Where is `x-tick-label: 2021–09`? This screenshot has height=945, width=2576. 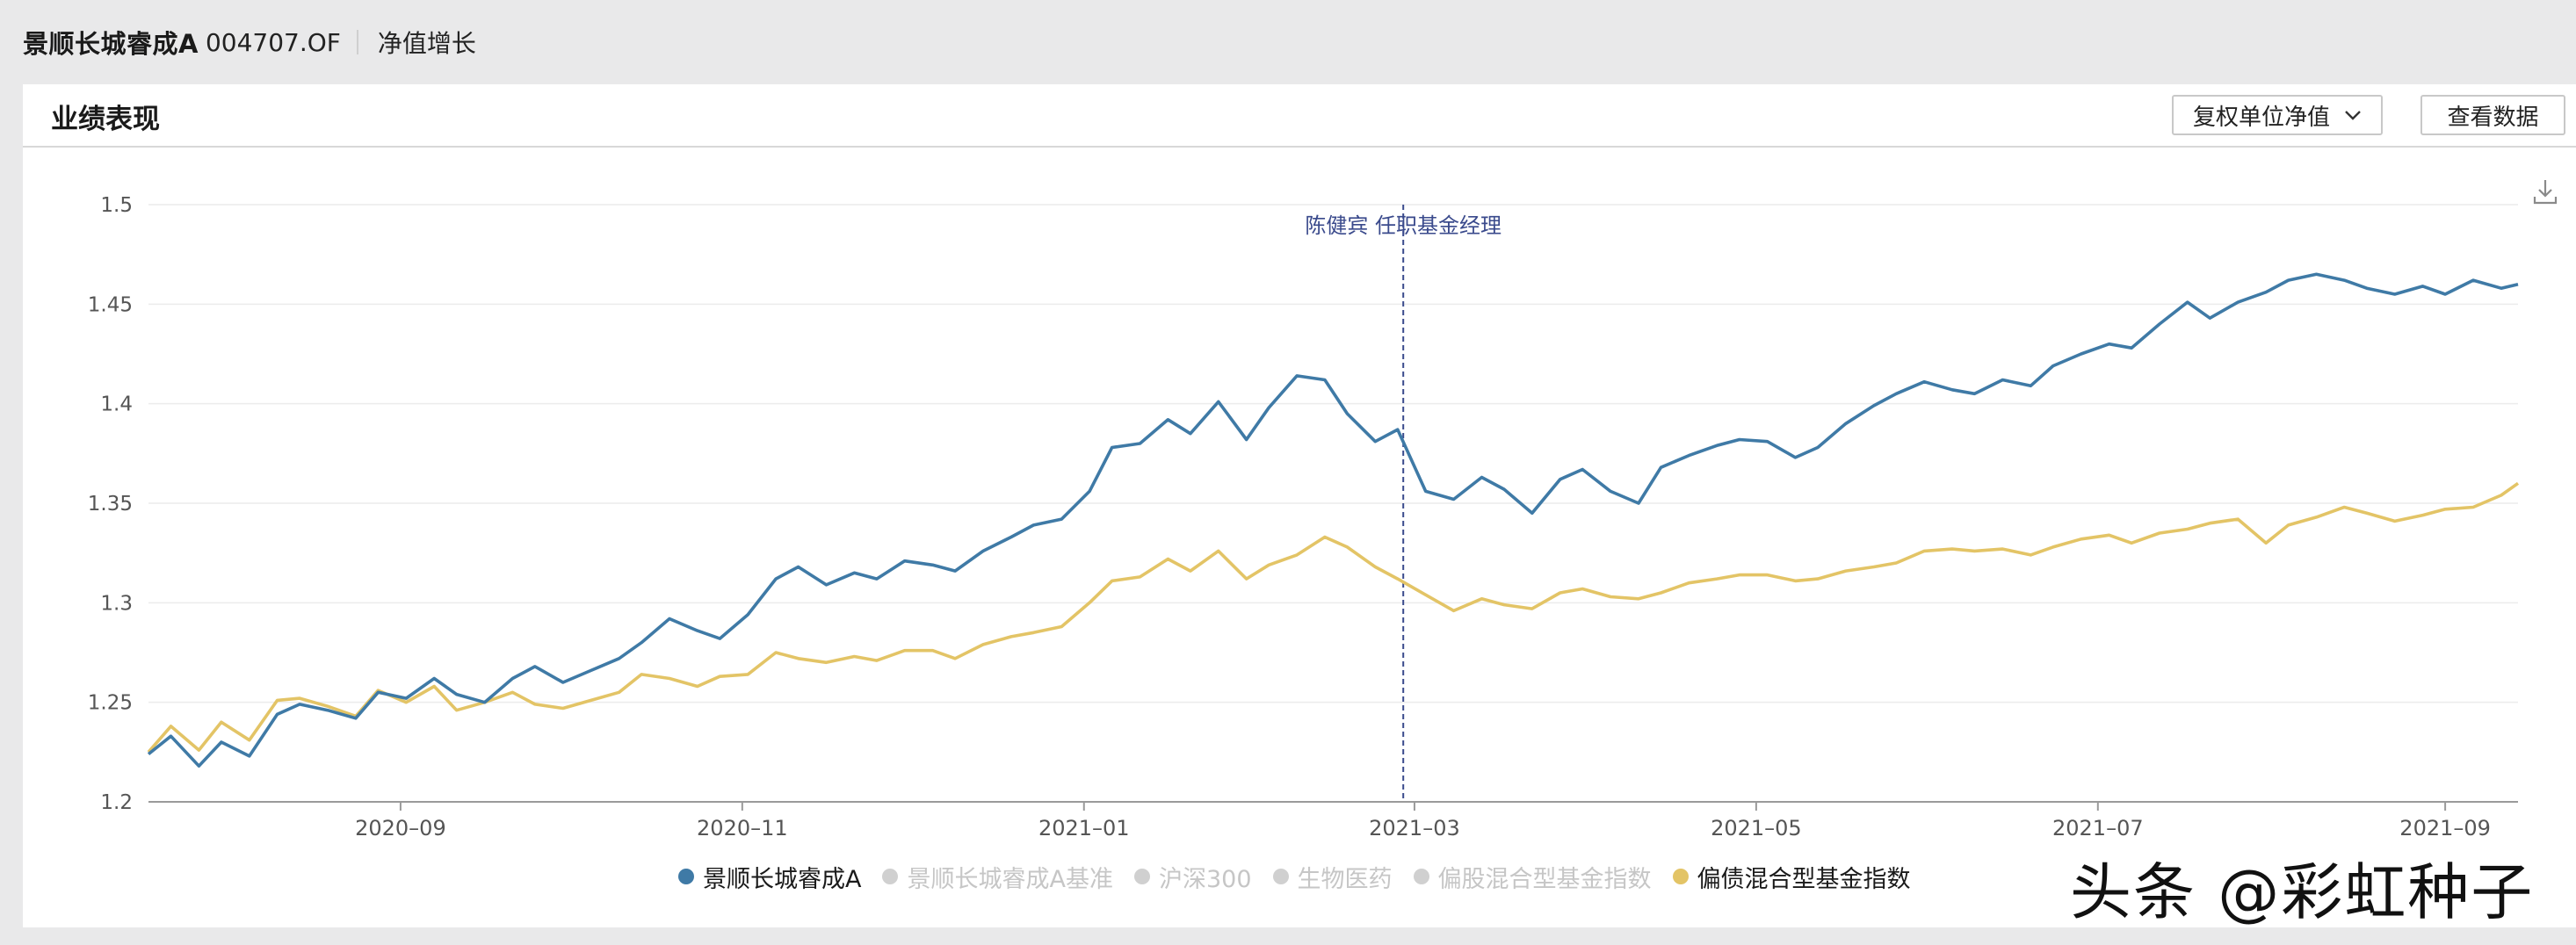
x-tick-label: 2021–09 is located at coordinates (2445, 828).